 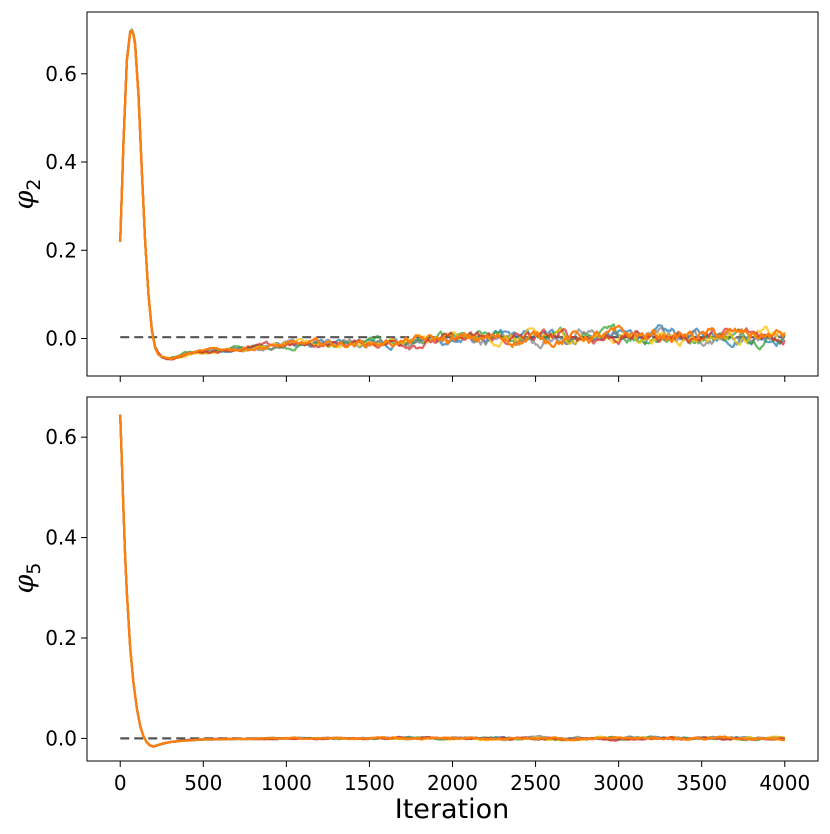 I want to click on top-x-ticks, so click(x=452, y=379).